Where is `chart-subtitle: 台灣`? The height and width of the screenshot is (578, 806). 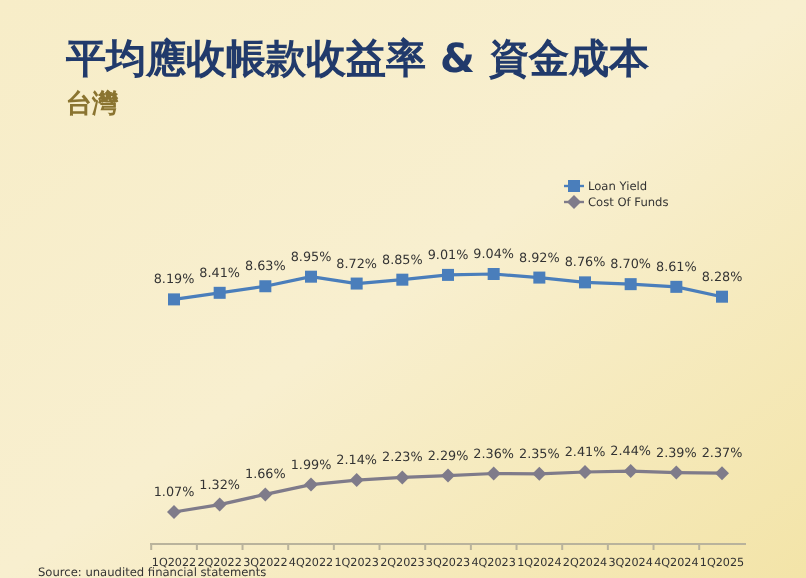 chart-subtitle: 台灣 is located at coordinates (93, 104).